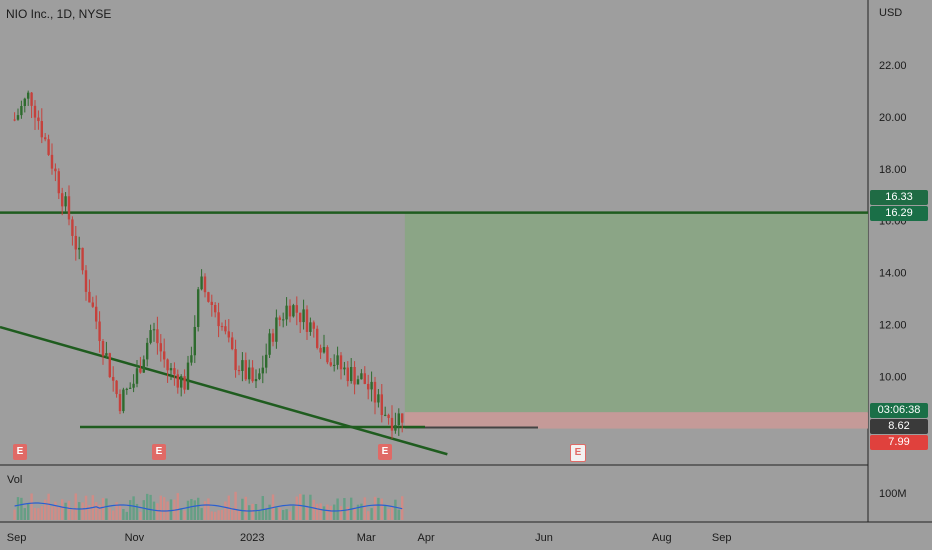  What do you see at coordinates (899, 426) in the screenshot?
I see `current-price-tag: 8.62` at bounding box center [899, 426].